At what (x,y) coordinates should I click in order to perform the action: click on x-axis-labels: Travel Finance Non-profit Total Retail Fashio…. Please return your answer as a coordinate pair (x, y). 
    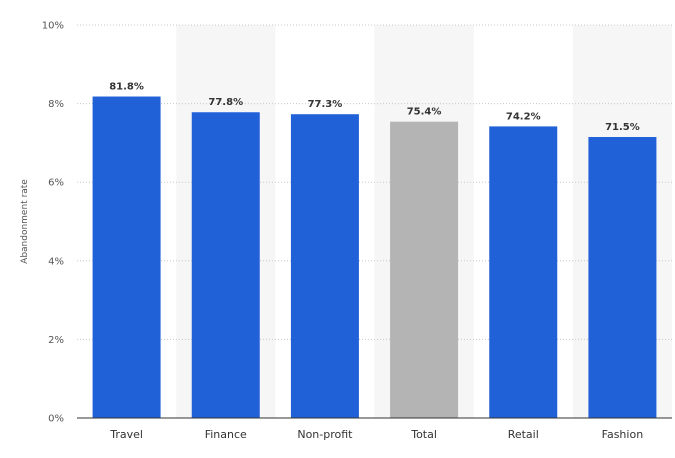
    Looking at the image, I should click on (376, 434).